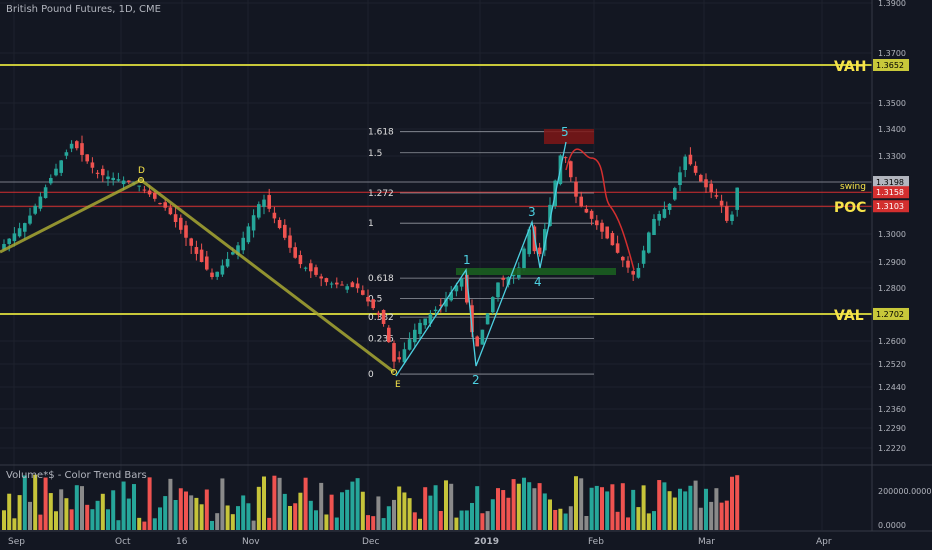 The image size is (932, 550). I want to click on volume-title: Volume*$ - Color Trend Bars, so click(76, 475).